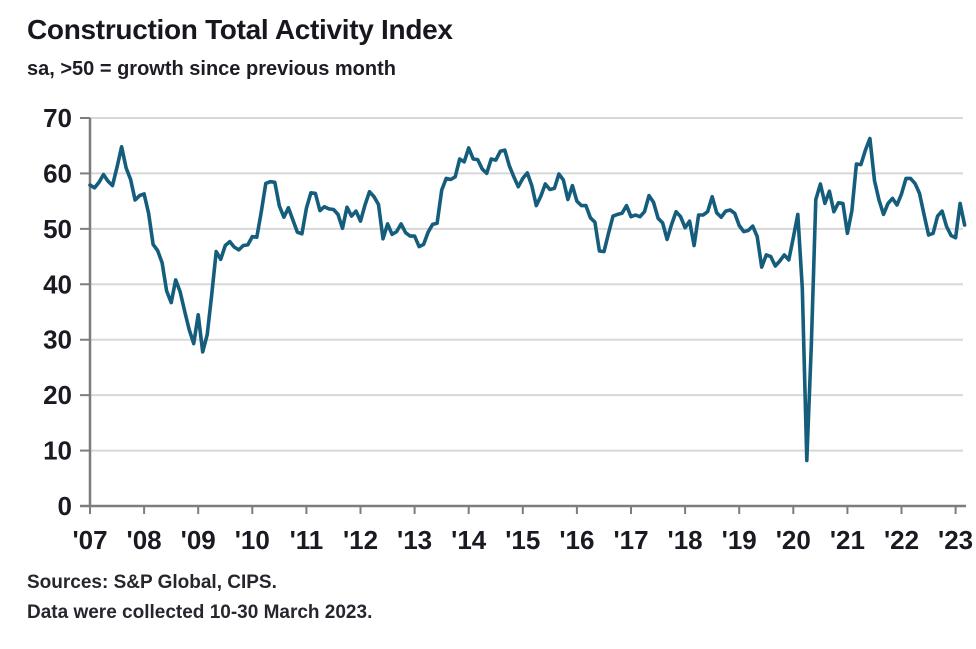 This screenshot has height=649, width=976. Describe the element at coordinates (685, 540) in the screenshot. I see `x-axis-label: '18` at that location.